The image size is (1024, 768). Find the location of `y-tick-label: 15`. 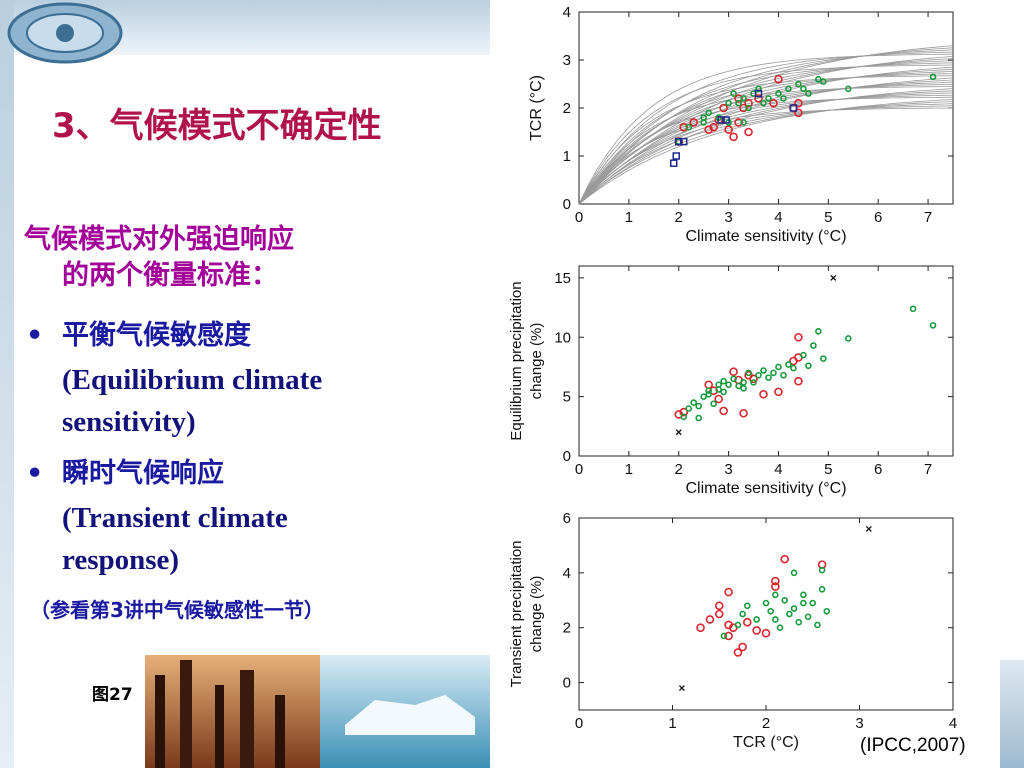

y-tick-label: 15 is located at coordinates (562, 278).